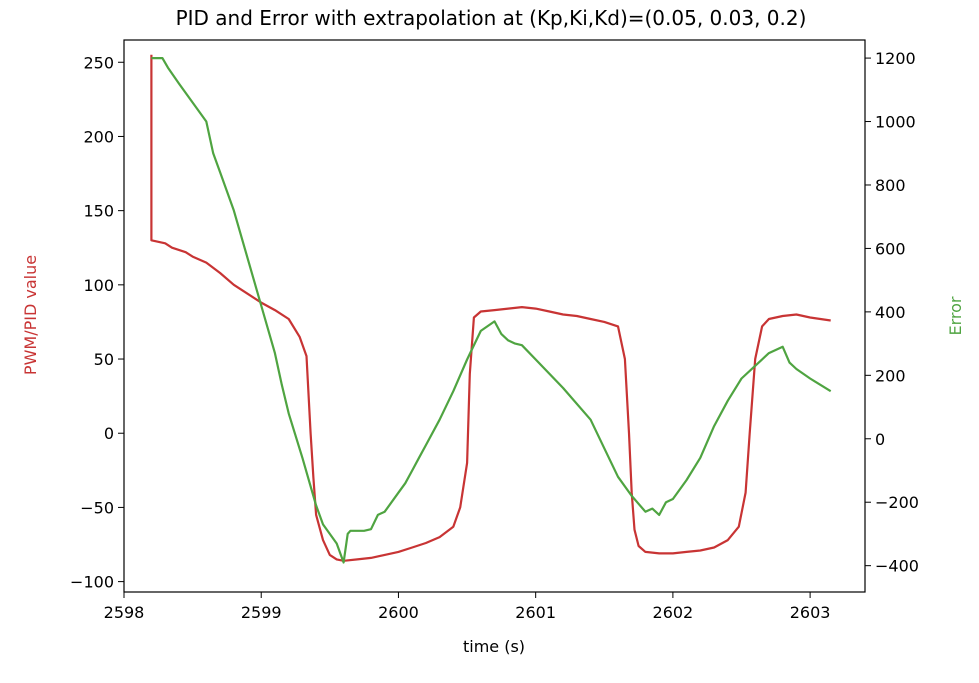 The width and height of the screenshot is (979, 683). I want to click on y2-tick-label: 1000, so click(895, 122).